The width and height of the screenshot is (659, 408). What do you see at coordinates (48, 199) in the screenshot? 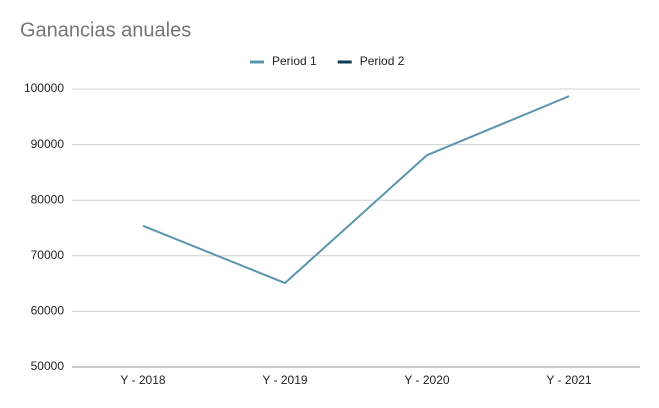
I see `y-tick-label: 80000` at bounding box center [48, 199].